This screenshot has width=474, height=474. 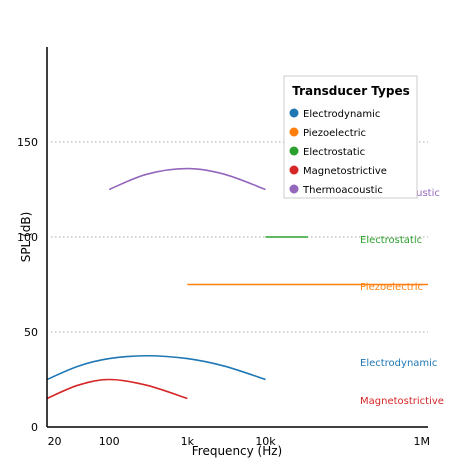 What do you see at coordinates (31, 332) in the screenshot?
I see `y-tick-label: 50` at bounding box center [31, 332].